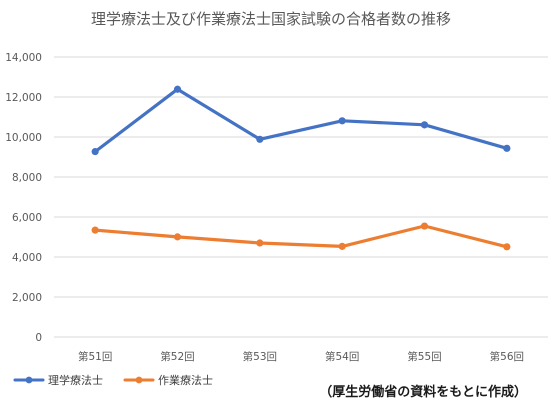 This screenshot has height=420, width=560. I want to click on legend-item: 作業療法士, so click(168, 380).